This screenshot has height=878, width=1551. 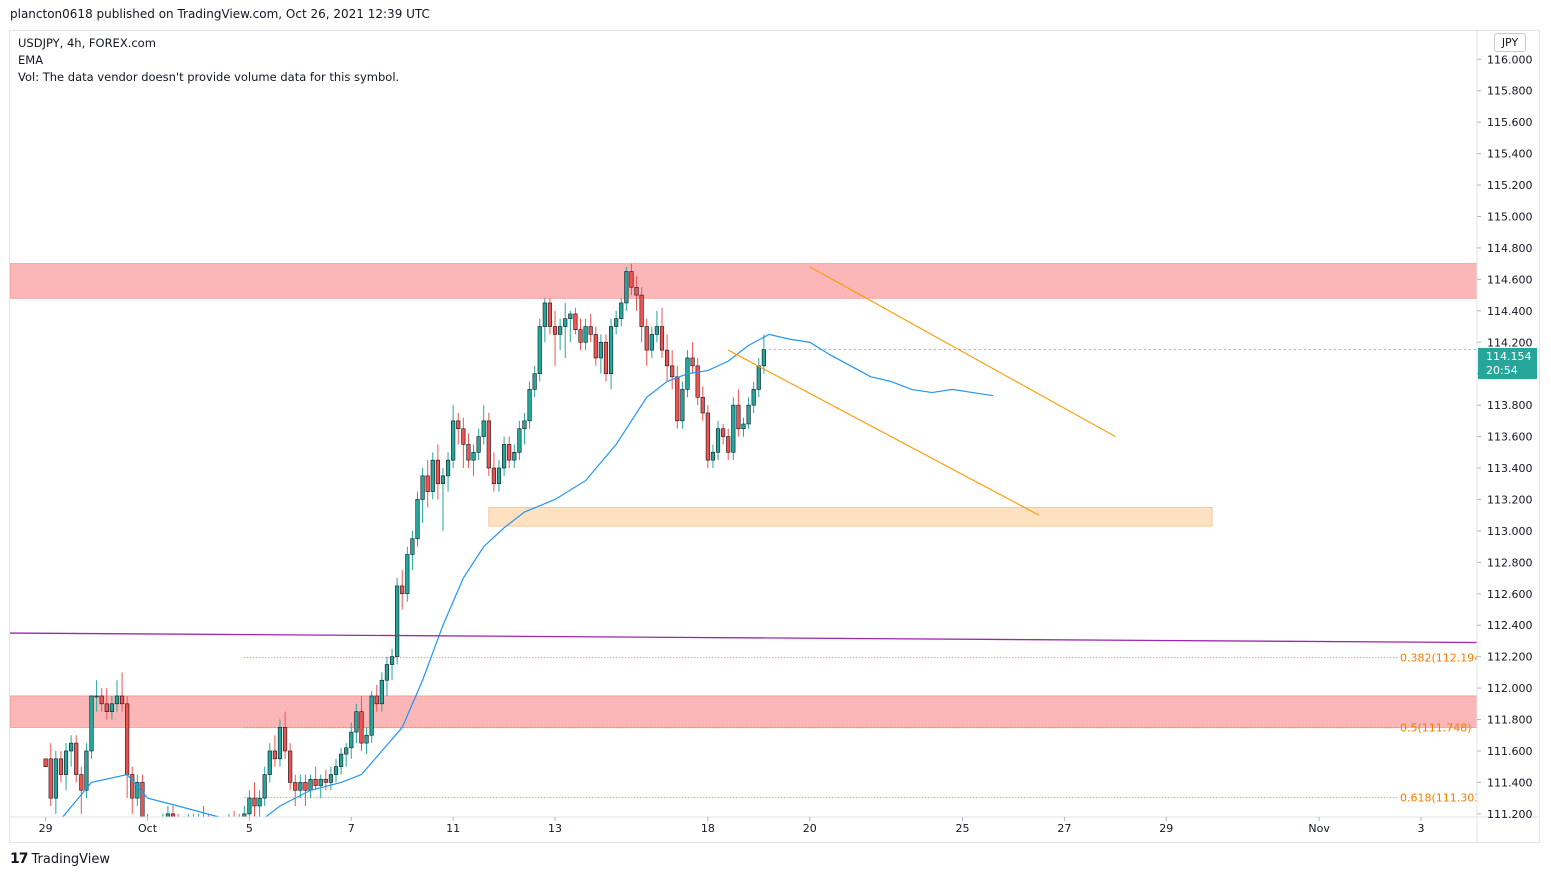 What do you see at coordinates (1510, 594) in the screenshot?
I see `y-tick-label: 112.600` at bounding box center [1510, 594].